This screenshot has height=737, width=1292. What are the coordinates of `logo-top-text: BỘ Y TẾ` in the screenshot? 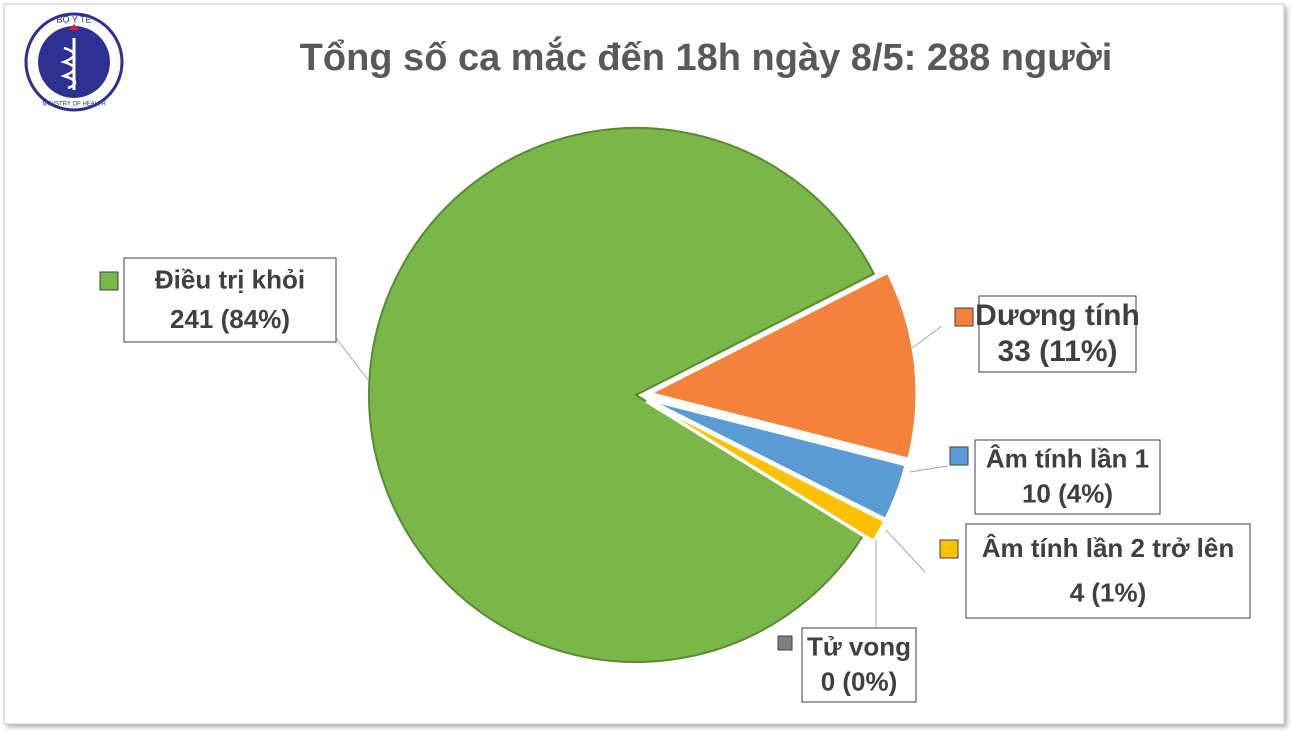 It's located at (73, 19).